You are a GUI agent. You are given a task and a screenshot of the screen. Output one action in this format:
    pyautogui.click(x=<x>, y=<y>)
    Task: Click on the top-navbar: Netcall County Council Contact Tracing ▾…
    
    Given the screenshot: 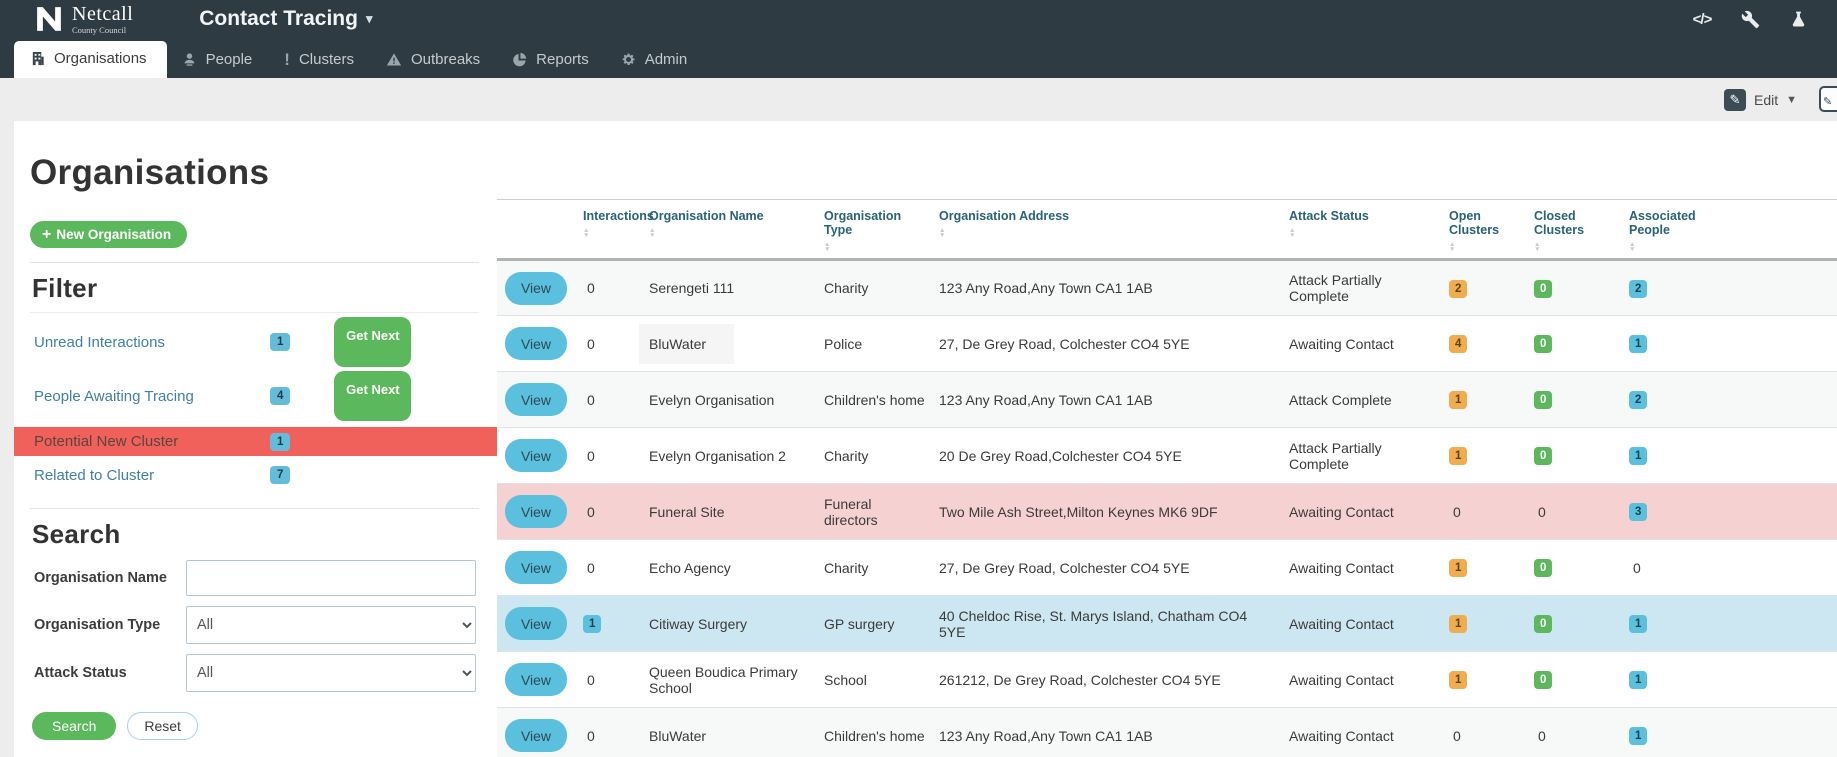 What is the action you would take?
    pyautogui.click(x=918, y=19)
    